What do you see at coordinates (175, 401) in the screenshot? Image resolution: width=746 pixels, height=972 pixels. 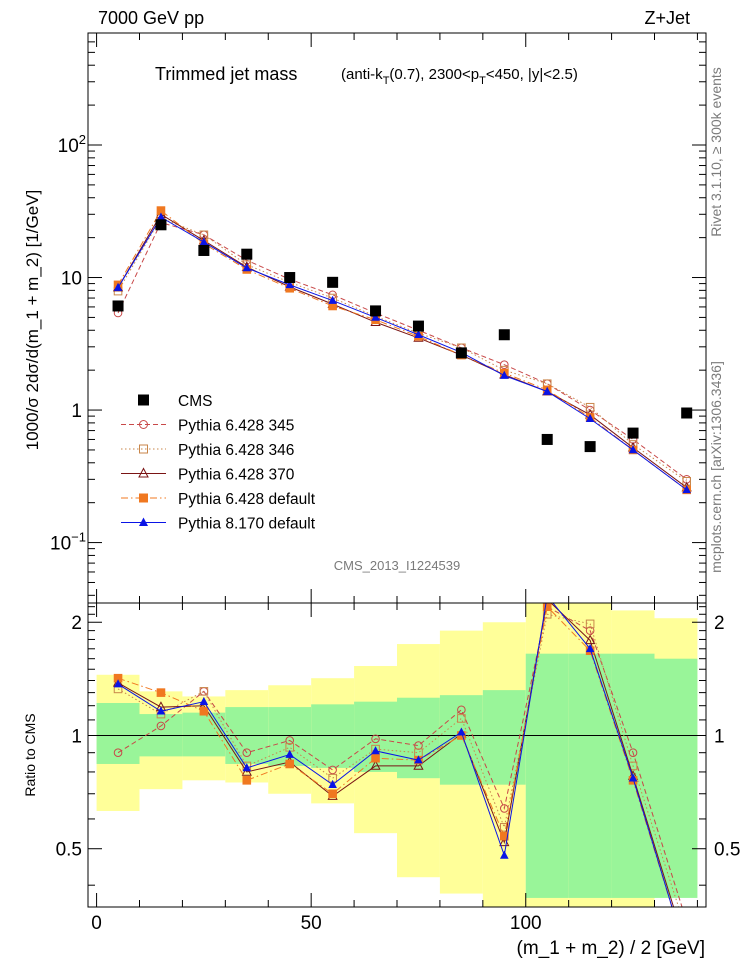 I see `legend-entry: CMS` at bounding box center [175, 401].